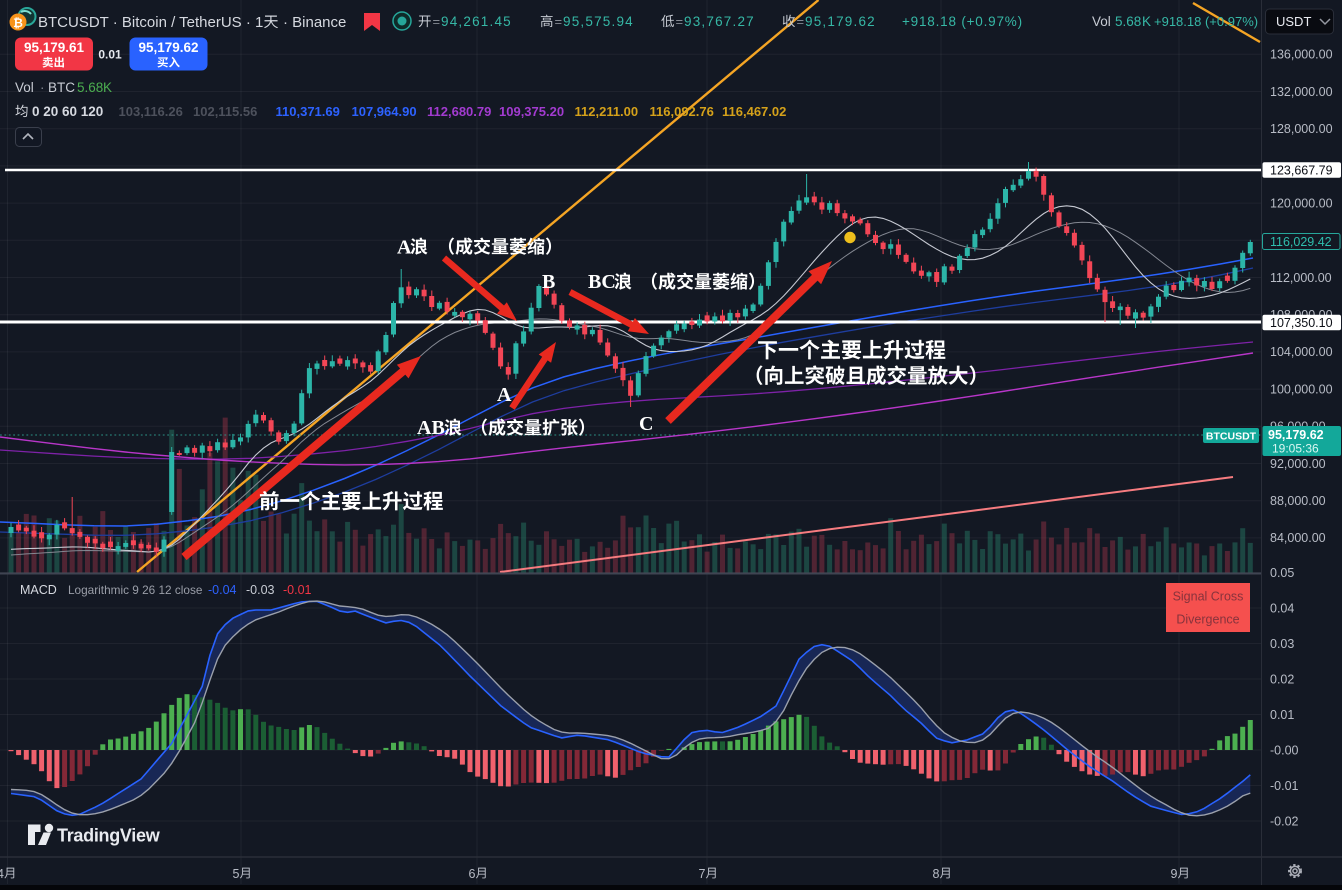 This screenshot has width=1342, height=890. What do you see at coordinates (1284, 750) in the screenshot?
I see `svg-text: -0.00` at bounding box center [1284, 750].